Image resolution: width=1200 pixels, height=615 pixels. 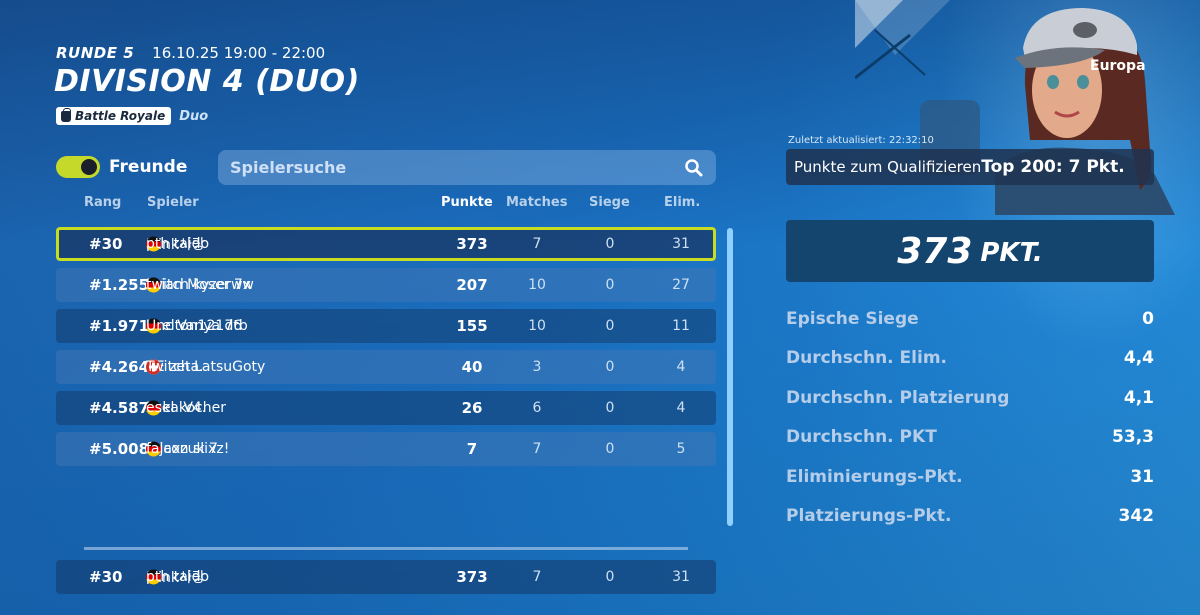 What do you see at coordinates (1053, 167) in the screenshot?
I see `qualify-value: Top 200: 7 Pkt.` at bounding box center [1053, 167].